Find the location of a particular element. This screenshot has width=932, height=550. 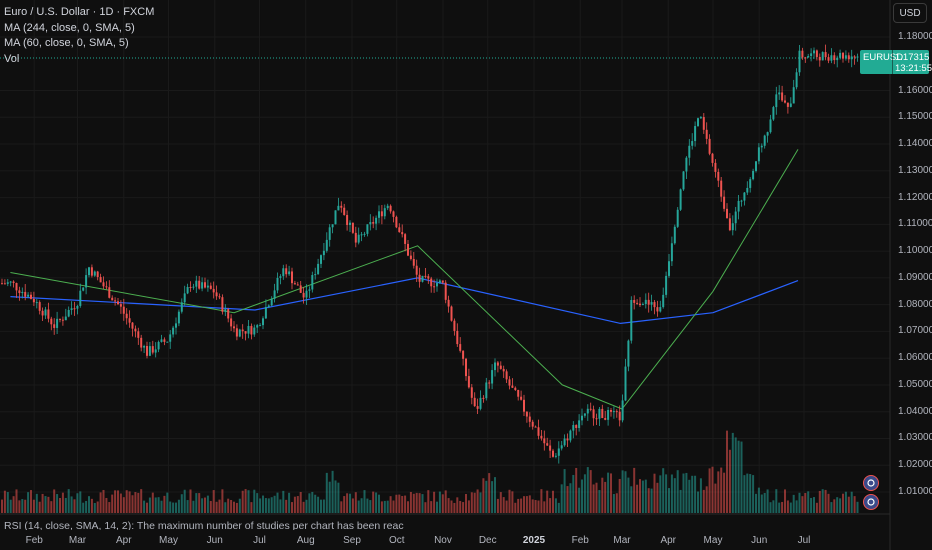

bar-countdown: 13:21:55 is located at coordinates (913, 68).